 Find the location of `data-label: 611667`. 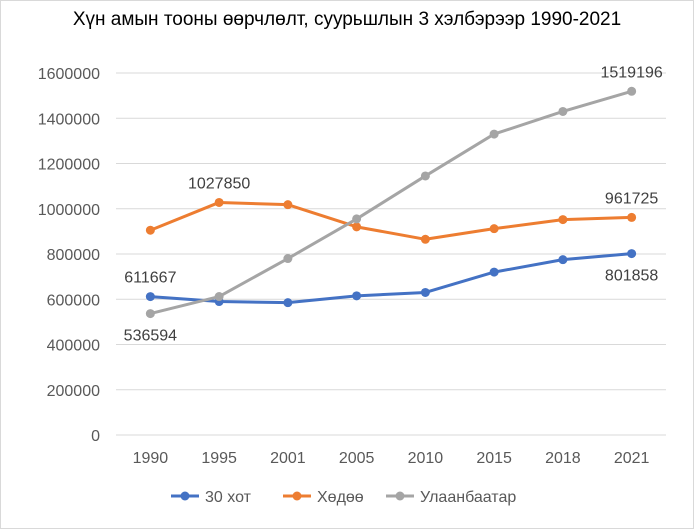

data-label: 611667 is located at coordinates (150, 278).